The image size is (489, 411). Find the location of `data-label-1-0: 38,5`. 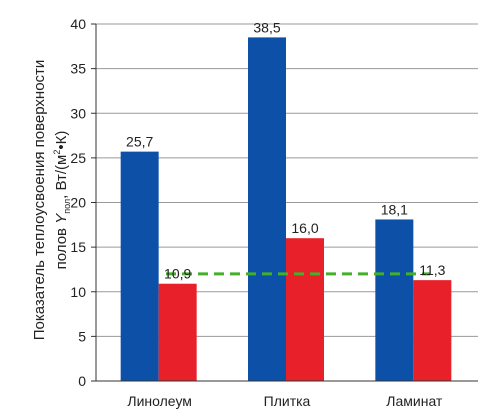

data-label-1-0: 38,5 is located at coordinates (266, 27).